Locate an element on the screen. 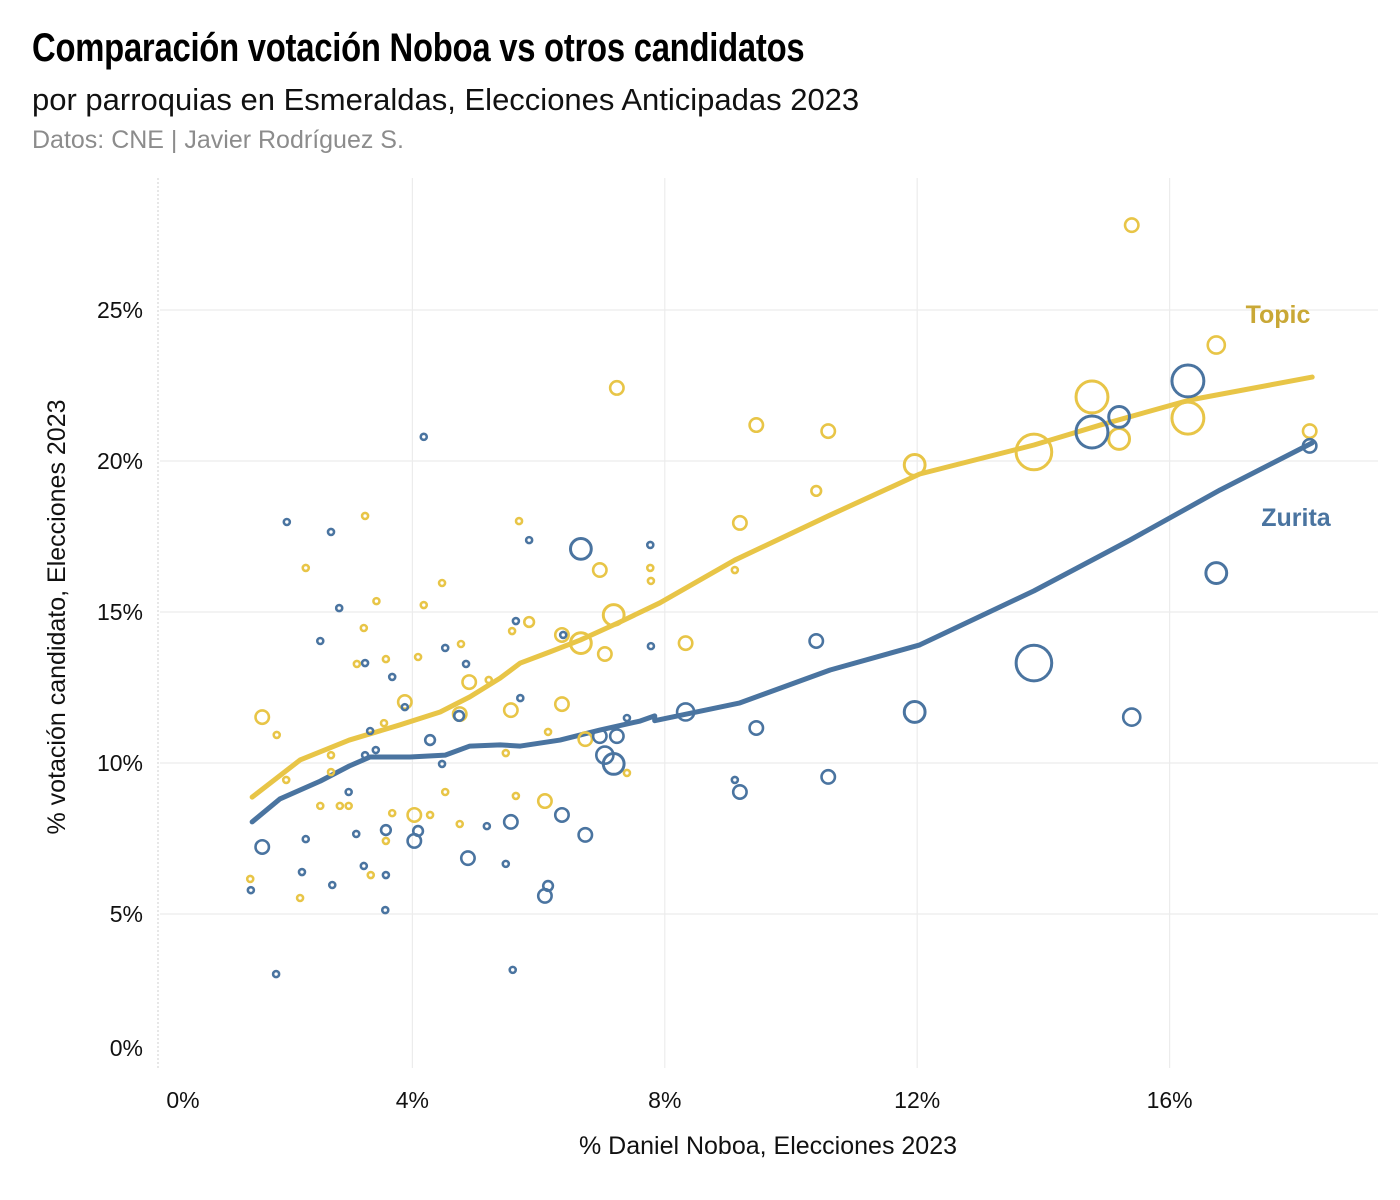 The width and height of the screenshot is (1400, 1200). x-tick-label: 12% is located at coordinates (917, 1100).